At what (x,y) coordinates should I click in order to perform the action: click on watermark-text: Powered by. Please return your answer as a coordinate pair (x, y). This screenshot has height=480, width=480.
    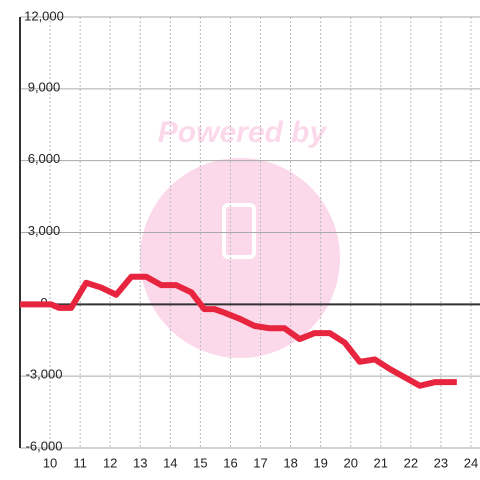
    Looking at the image, I should click on (243, 132).